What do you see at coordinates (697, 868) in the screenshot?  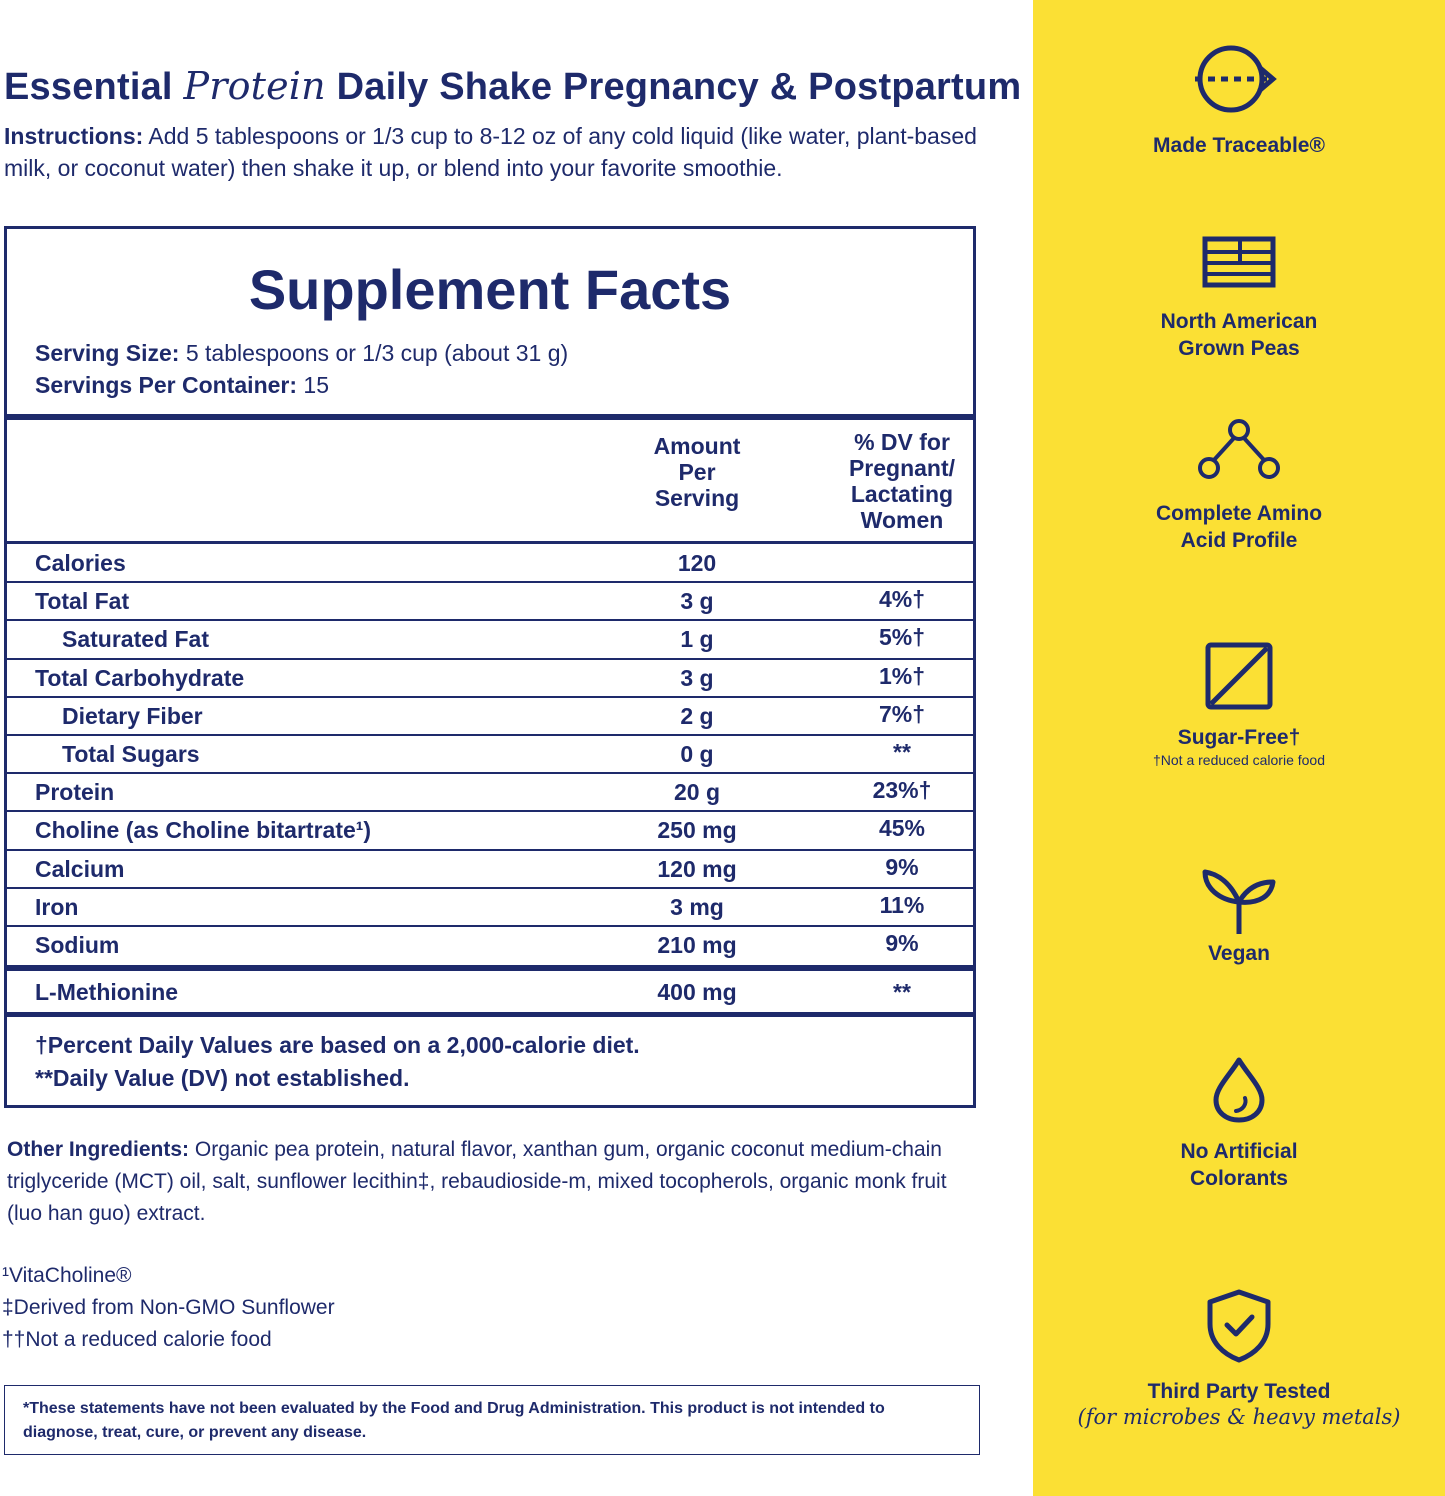 I see `nutrient-amount: 120 mg` at bounding box center [697, 868].